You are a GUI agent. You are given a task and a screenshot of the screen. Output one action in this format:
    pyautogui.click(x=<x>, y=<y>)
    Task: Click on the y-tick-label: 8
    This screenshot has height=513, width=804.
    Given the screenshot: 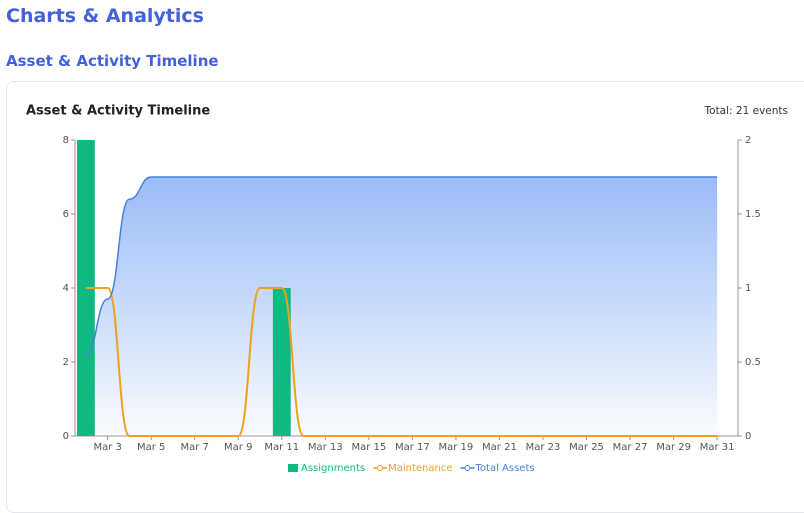 What is the action you would take?
    pyautogui.click(x=66, y=140)
    